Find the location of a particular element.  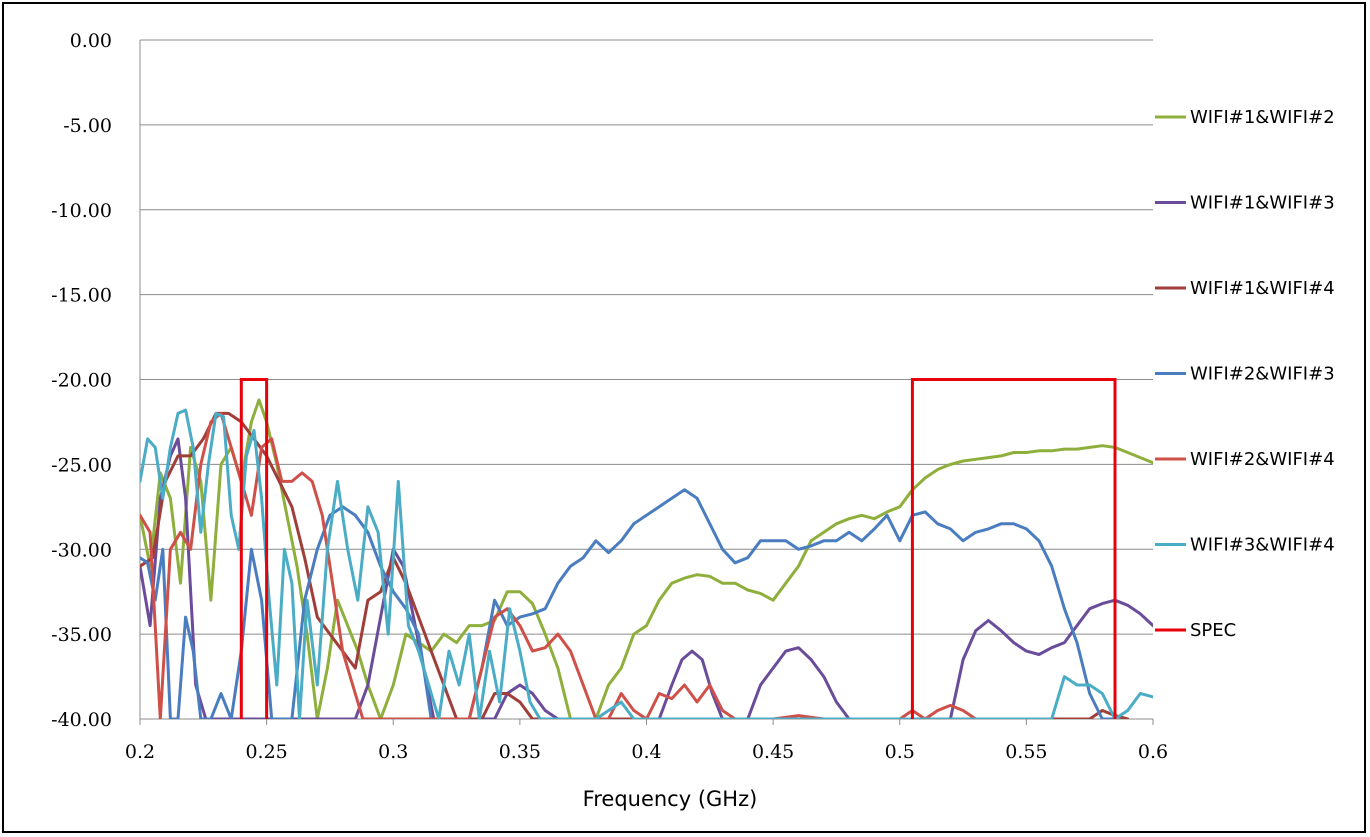

legend-item: WIFI#2&WIFI#4 is located at coordinates (1245, 459).